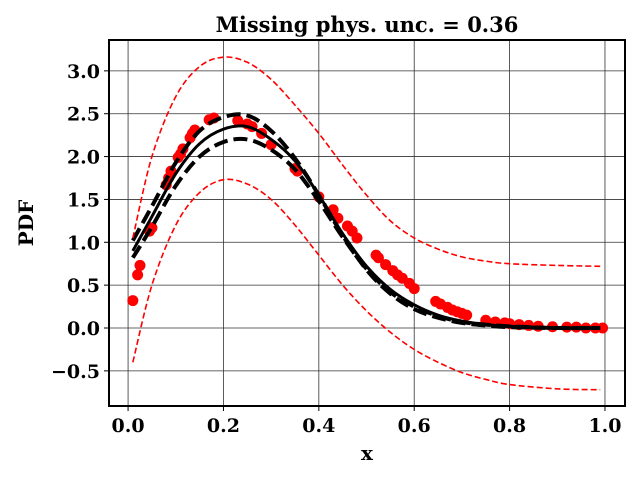  I want to click on y-axis-label: PDF, so click(26, 223).